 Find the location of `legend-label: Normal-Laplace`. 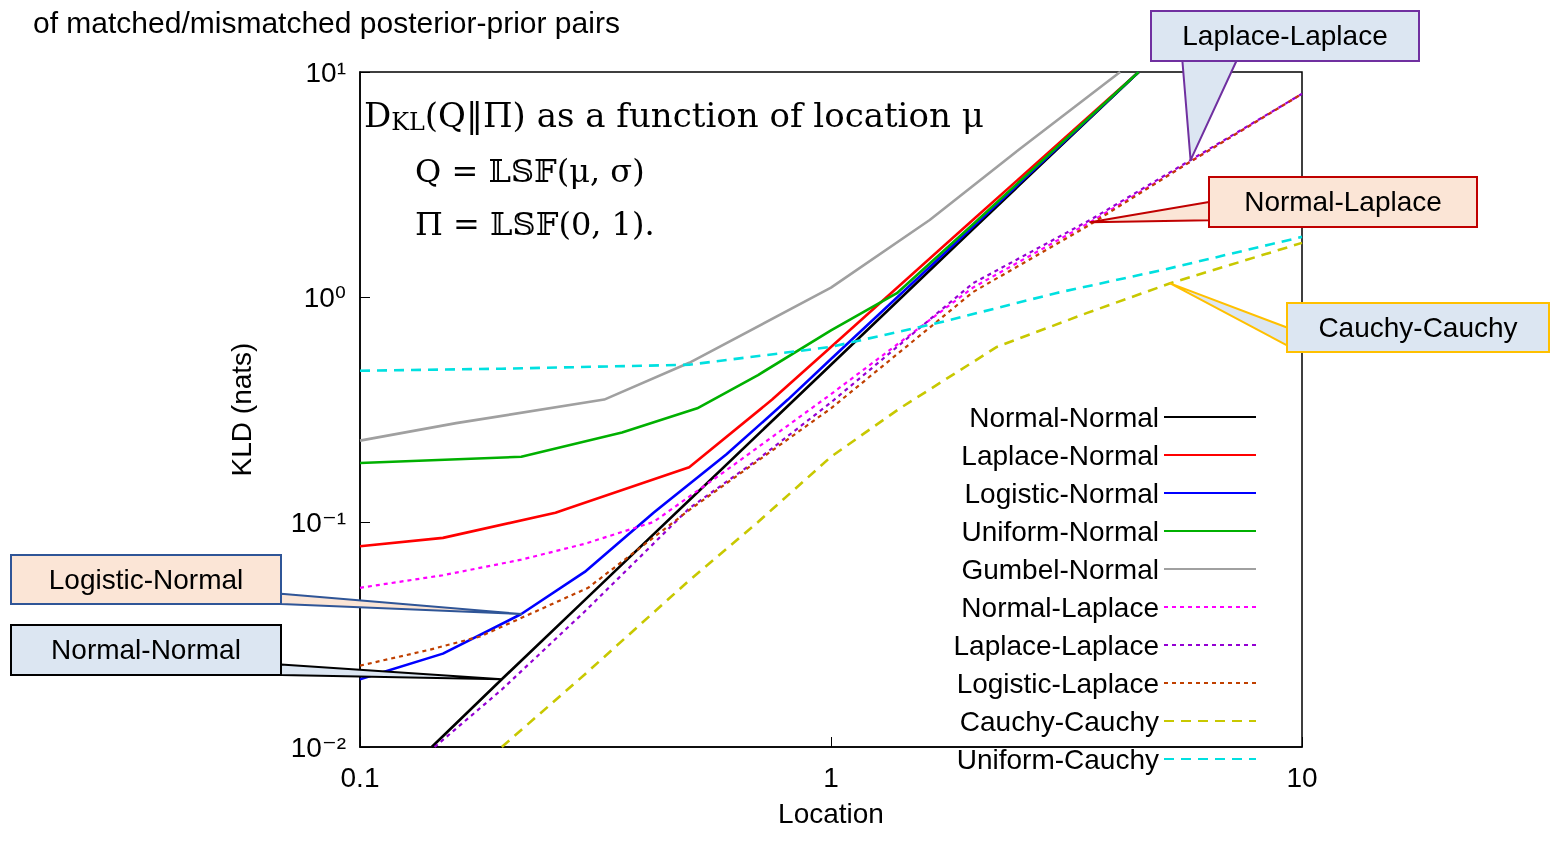

legend-label: Normal-Laplace is located at coordinates (1060, 607).